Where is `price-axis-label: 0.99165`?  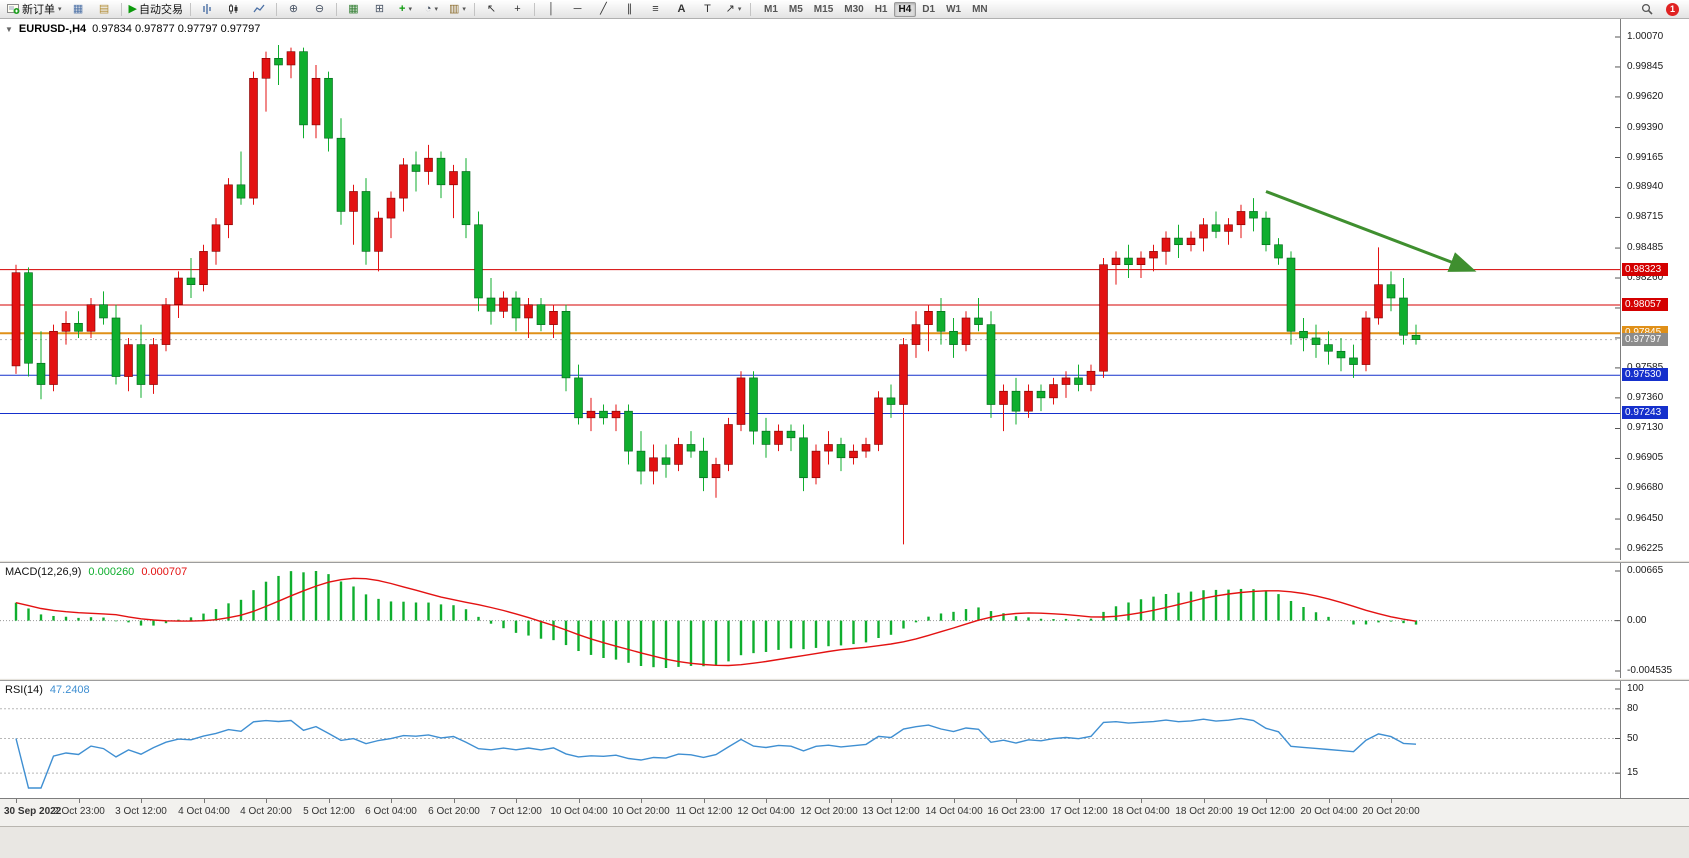
price-axis-label: 0.99165 is located at coordinates (1645, 157).